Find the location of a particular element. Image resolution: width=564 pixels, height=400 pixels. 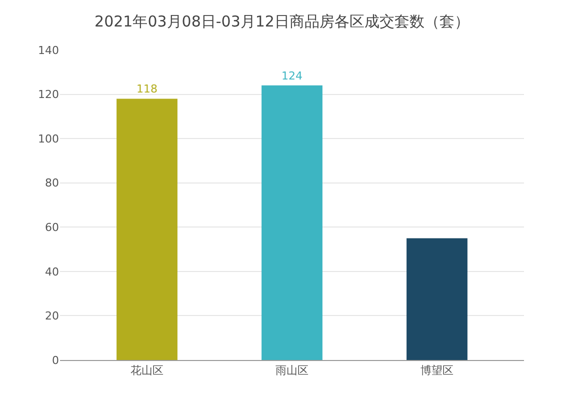

y-tick-label: 20 is located at coordinates (52, 316).